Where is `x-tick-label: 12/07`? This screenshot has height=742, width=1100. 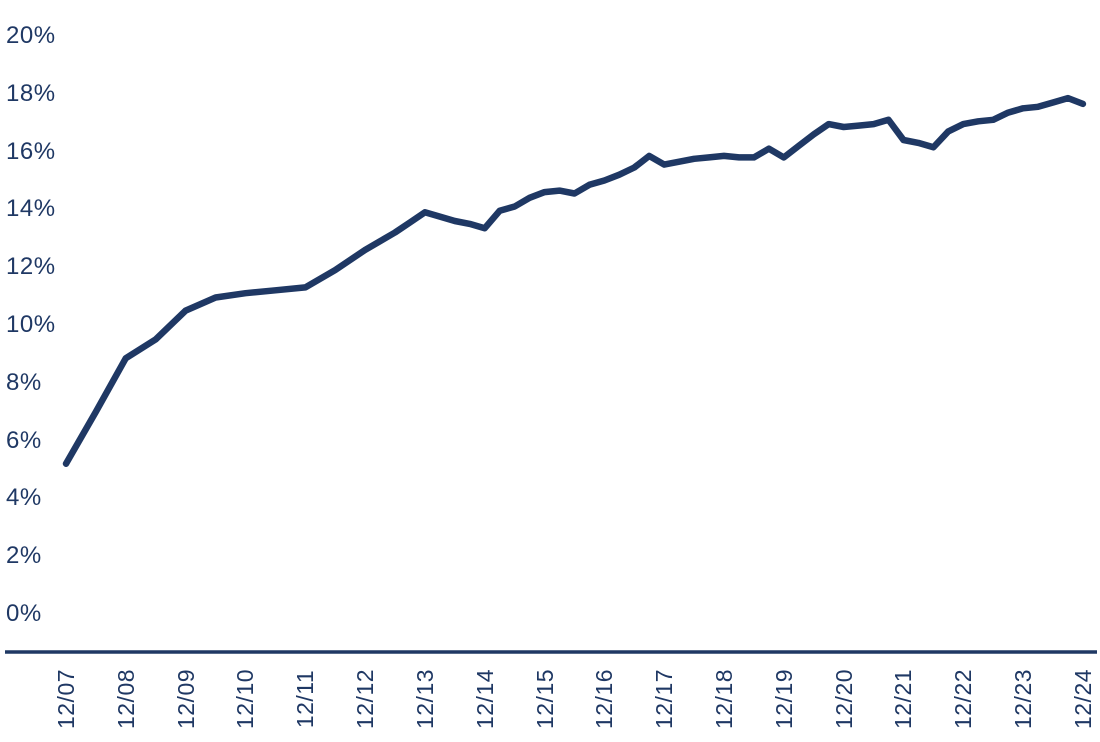 x-tick-label: 12/07 is located at coordinates (66, 699).